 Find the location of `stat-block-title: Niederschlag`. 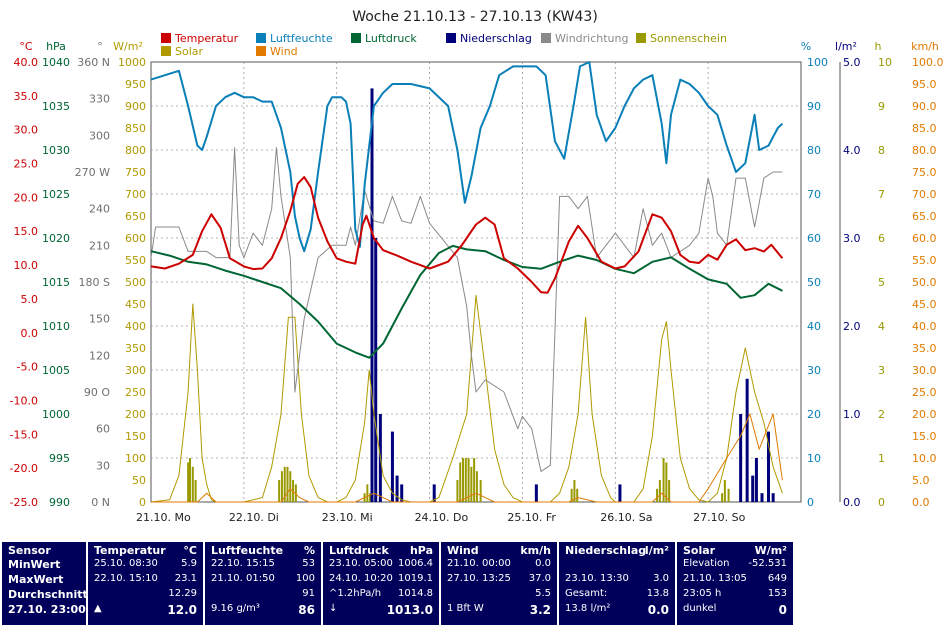

stat-block-title: Niederschlag is located at coordinates (606, 550).